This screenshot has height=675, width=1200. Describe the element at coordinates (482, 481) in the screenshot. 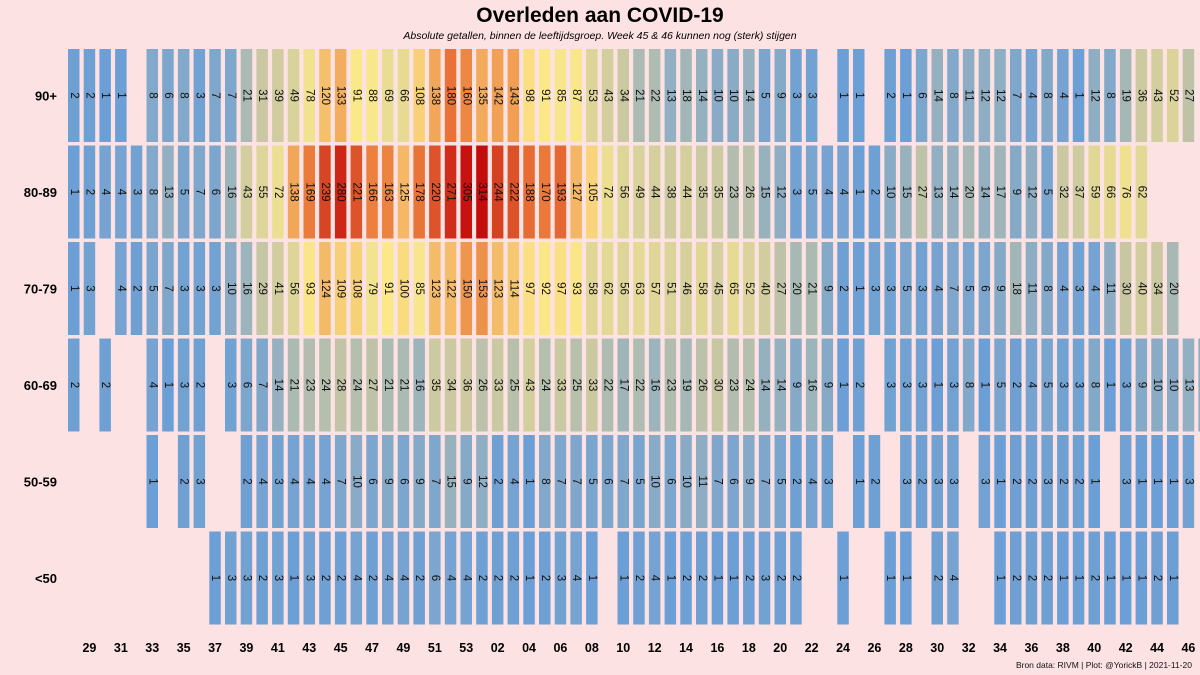

I see `cell-value: 12` at that location.